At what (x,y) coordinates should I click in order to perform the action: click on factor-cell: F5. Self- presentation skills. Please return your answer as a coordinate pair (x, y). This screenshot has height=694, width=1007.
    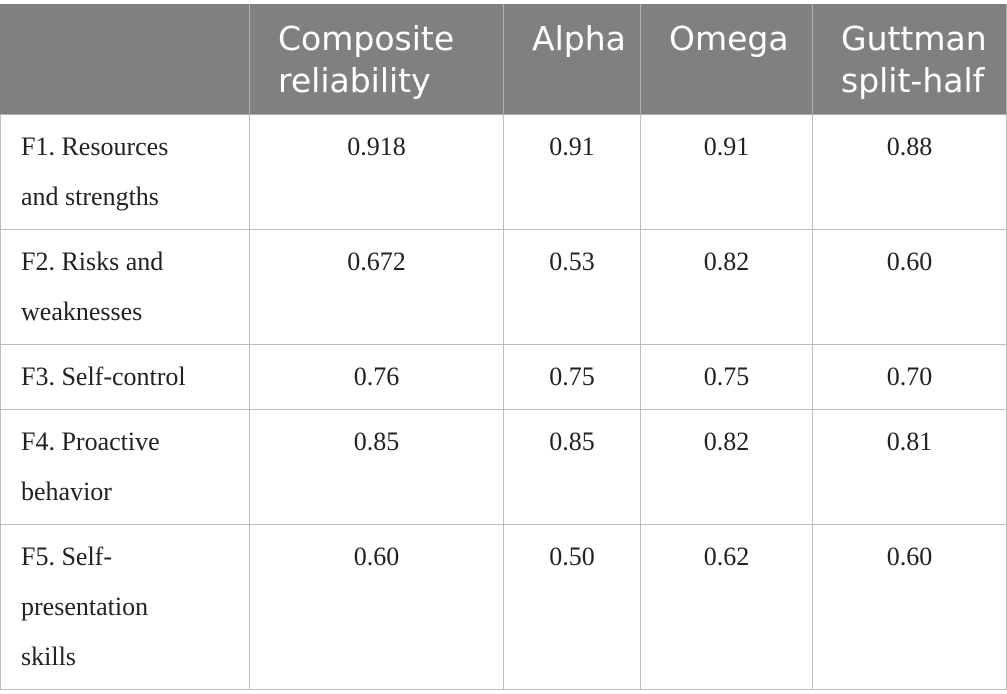
    Looking at the image, I should click on (125, 607).